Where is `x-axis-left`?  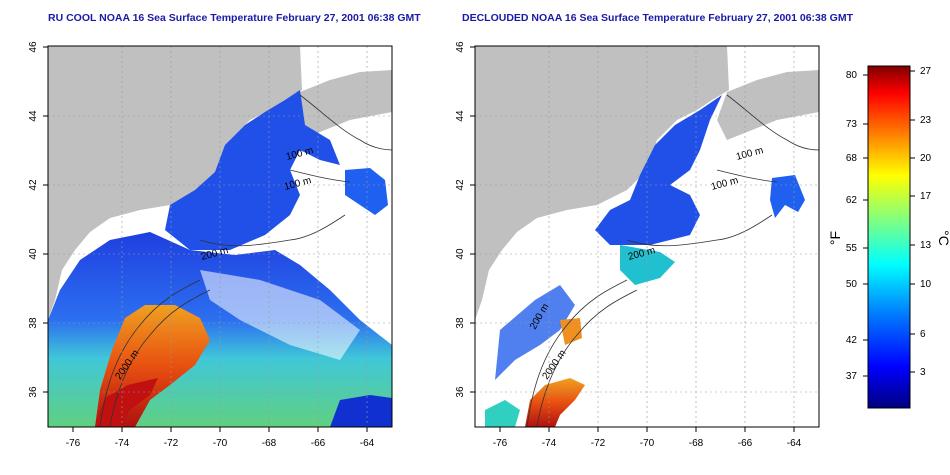
x-axis-left is located at coordinates (220, 429).